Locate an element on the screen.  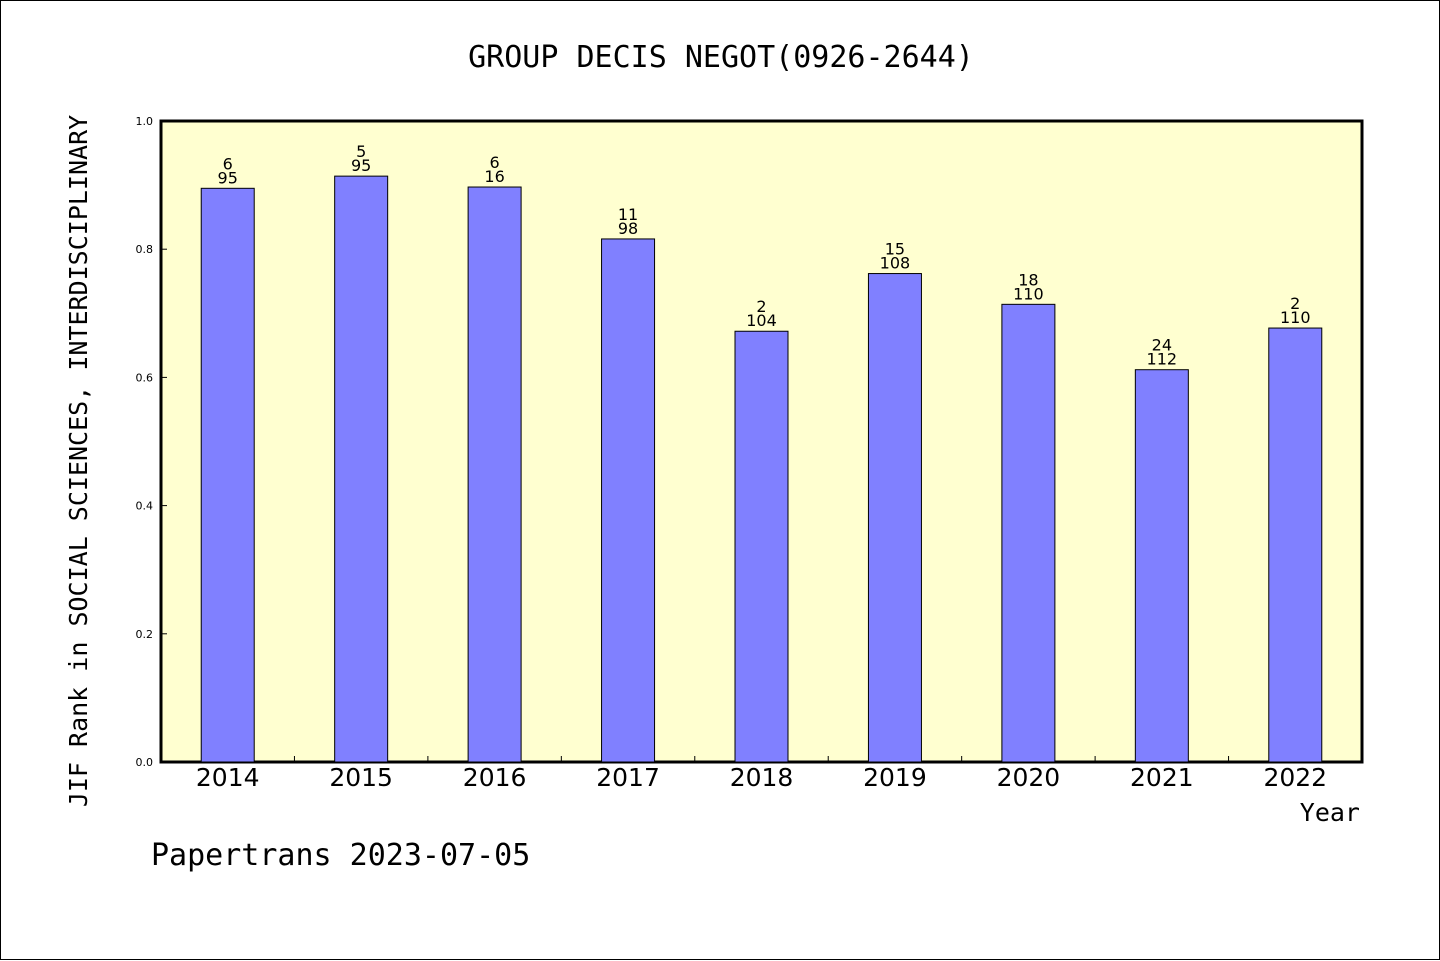
bar-rank-label: 5 is located at coordinates (361, 151).